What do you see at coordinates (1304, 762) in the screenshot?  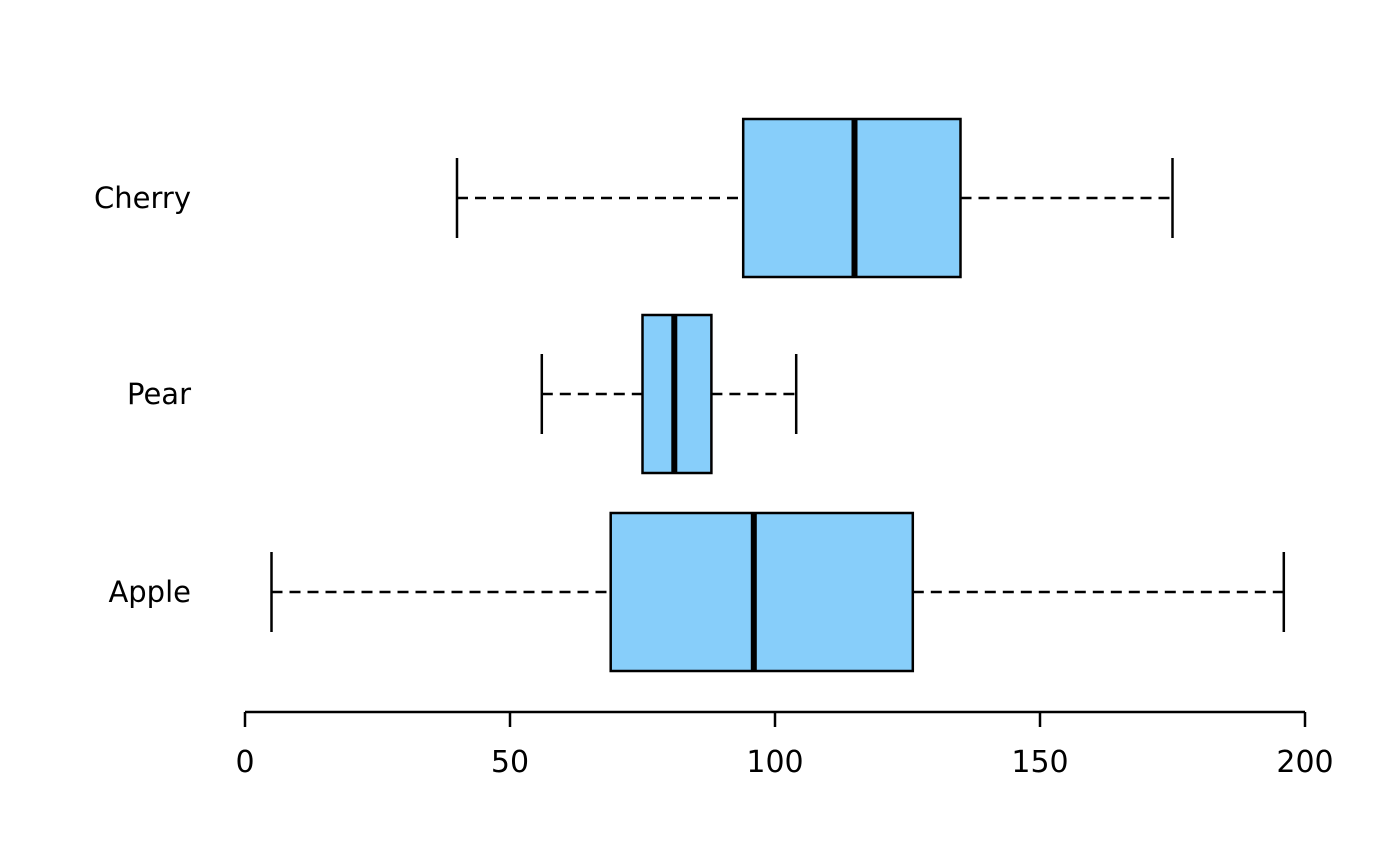 I see `x-tick-label-200: 200` at bounding box center [1304, 762].